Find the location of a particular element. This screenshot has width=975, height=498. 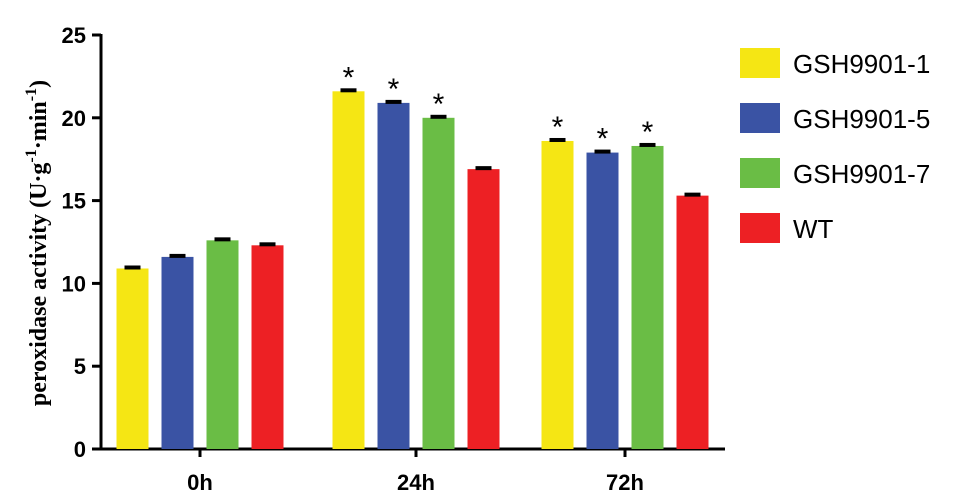

x-tick-label: 72h is located at coordinates (625, 482).